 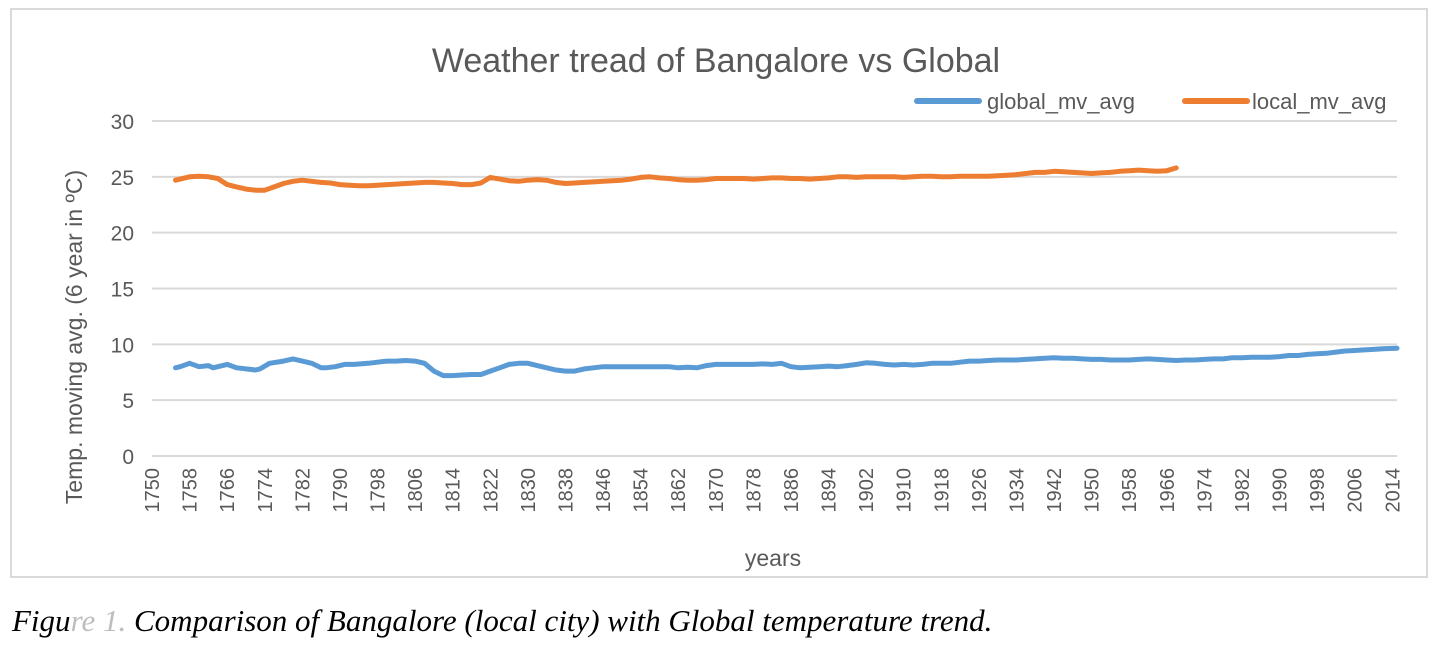 I want to click on x-tick-label: 1974, so click(x=1205, y=490).